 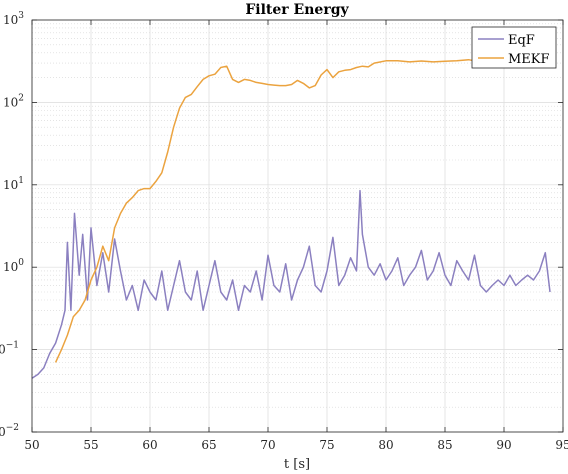 I want to click on x-tick-label: 75, so click(x=326, y=445).